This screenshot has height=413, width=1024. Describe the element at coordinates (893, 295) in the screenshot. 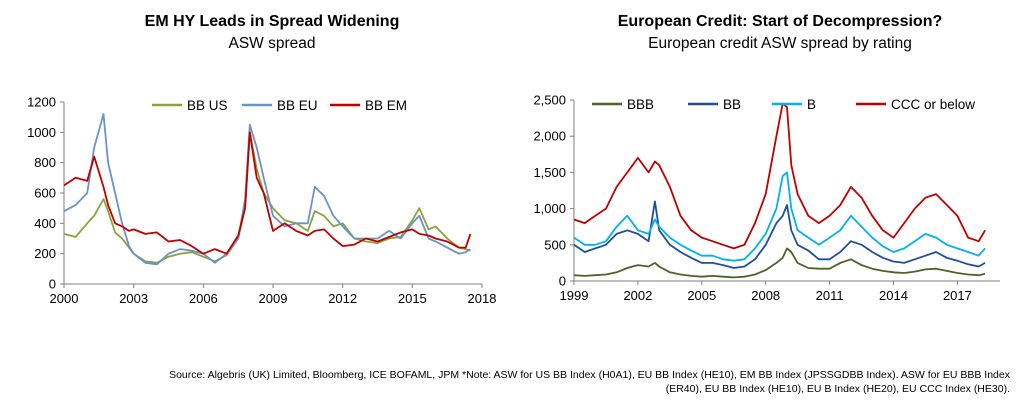

I see `x-tick-label: 2014` at that location.